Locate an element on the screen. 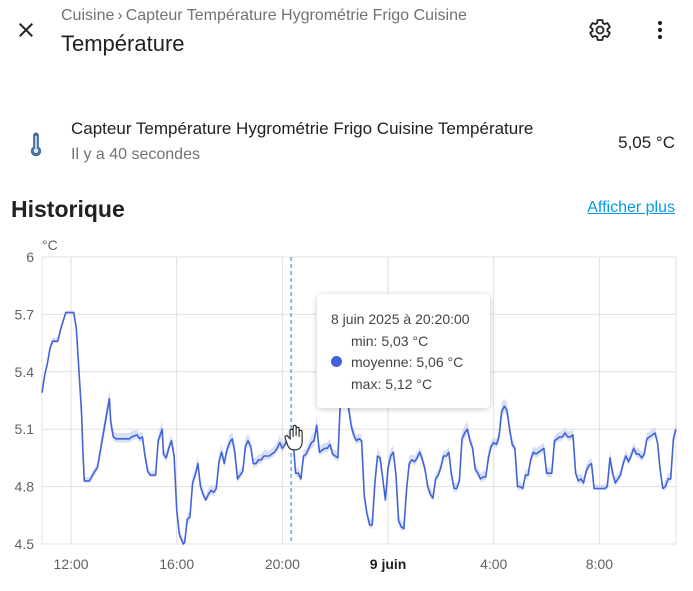 The width and height of the screenshot is (693, 591). settings-button is located at coordinates (600, 32).